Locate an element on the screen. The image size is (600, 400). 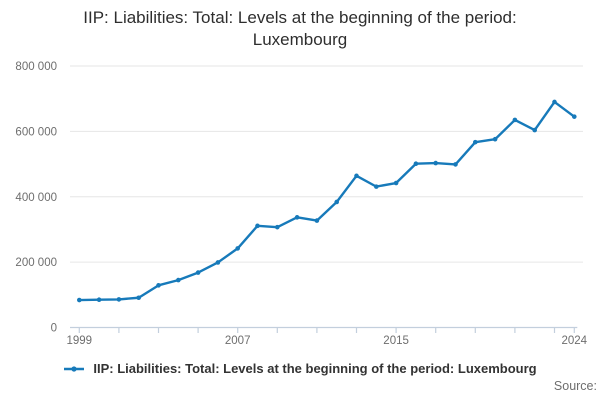
source-label: Source: is located at coordinates (575, 386).